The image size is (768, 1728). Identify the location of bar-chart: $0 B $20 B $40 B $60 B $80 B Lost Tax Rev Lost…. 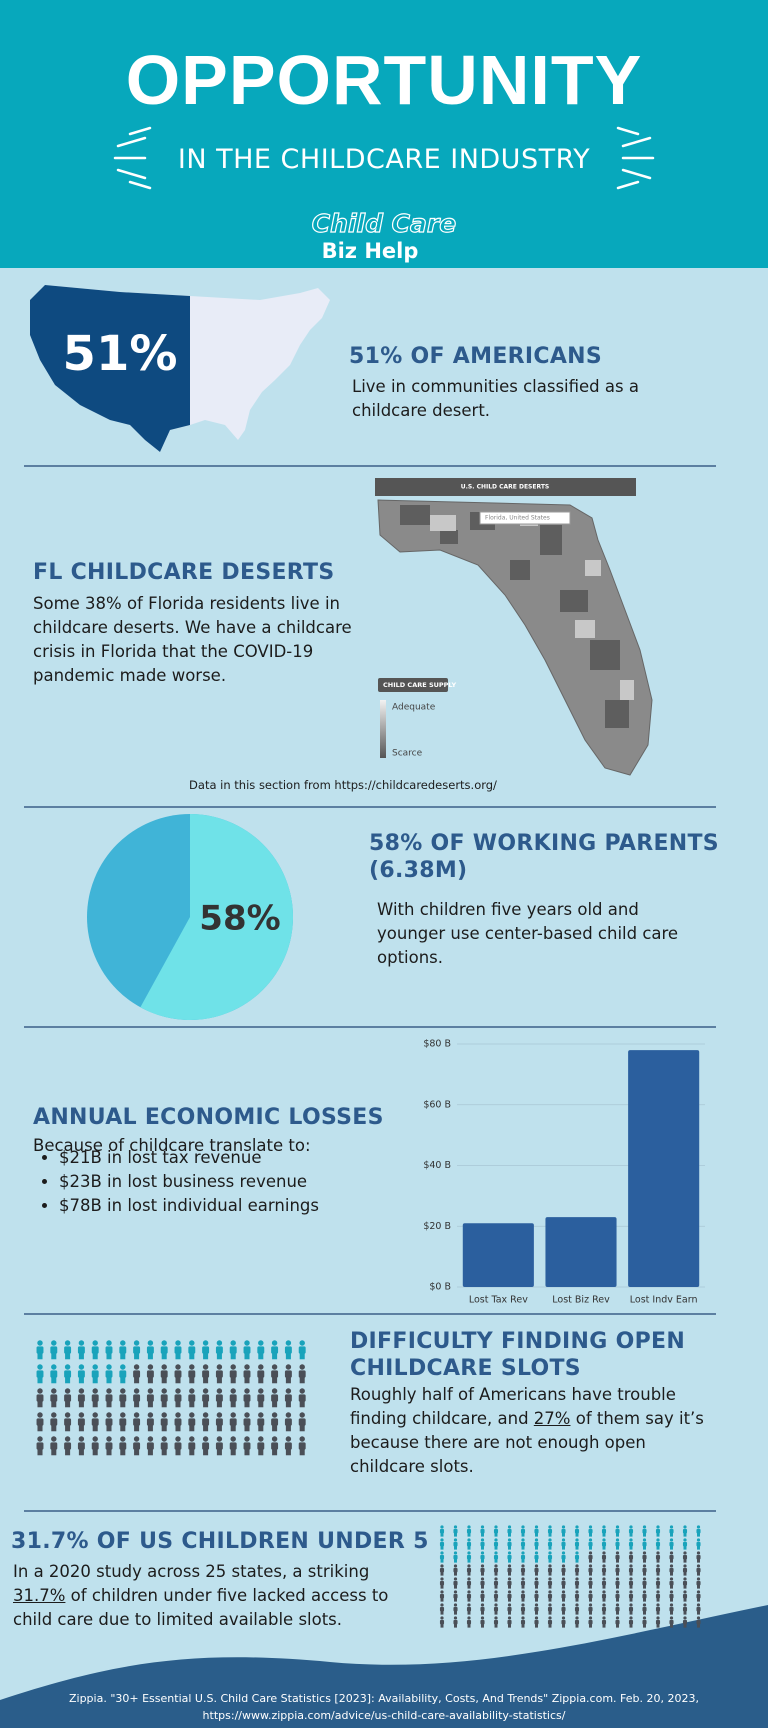
(564, 1172).